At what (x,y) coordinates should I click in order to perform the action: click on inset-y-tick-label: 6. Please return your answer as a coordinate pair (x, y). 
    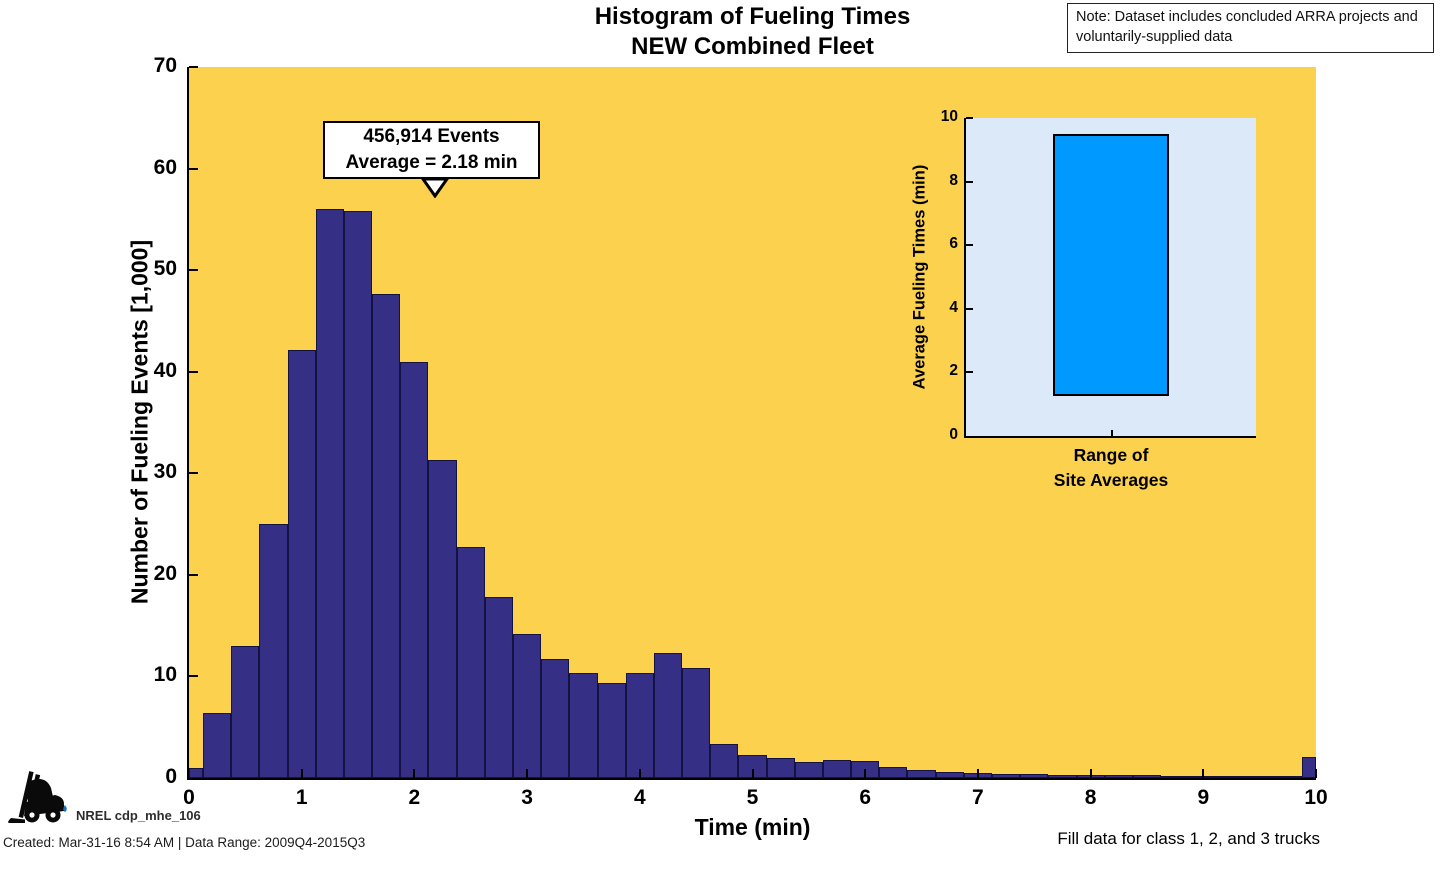
    Looking at the image, I should click on (953, 244).